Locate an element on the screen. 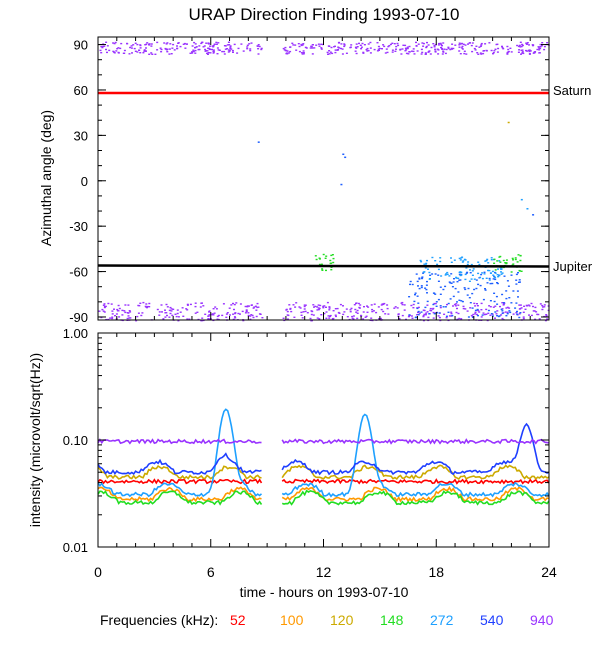  intensity-ytick-label: 1.00 is located at coordinates (75, 333).